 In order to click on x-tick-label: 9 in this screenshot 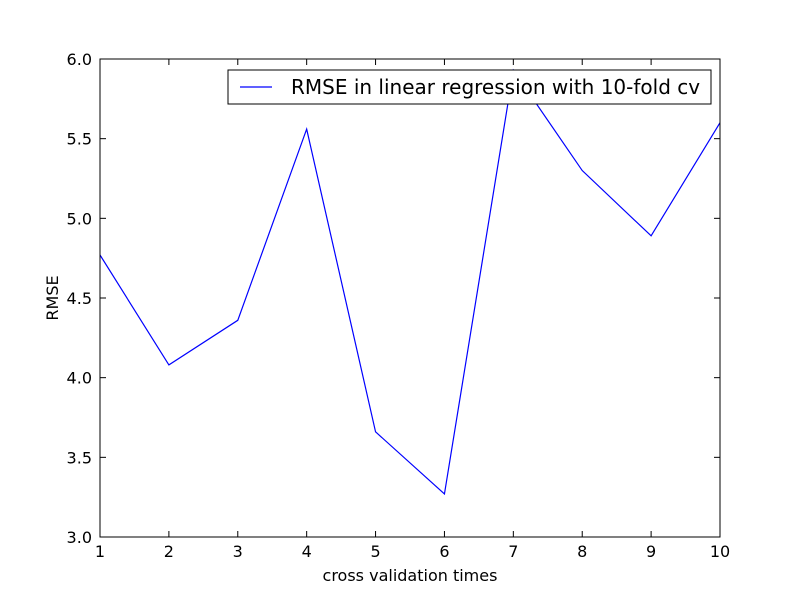, I will do `click(651, 551)`.